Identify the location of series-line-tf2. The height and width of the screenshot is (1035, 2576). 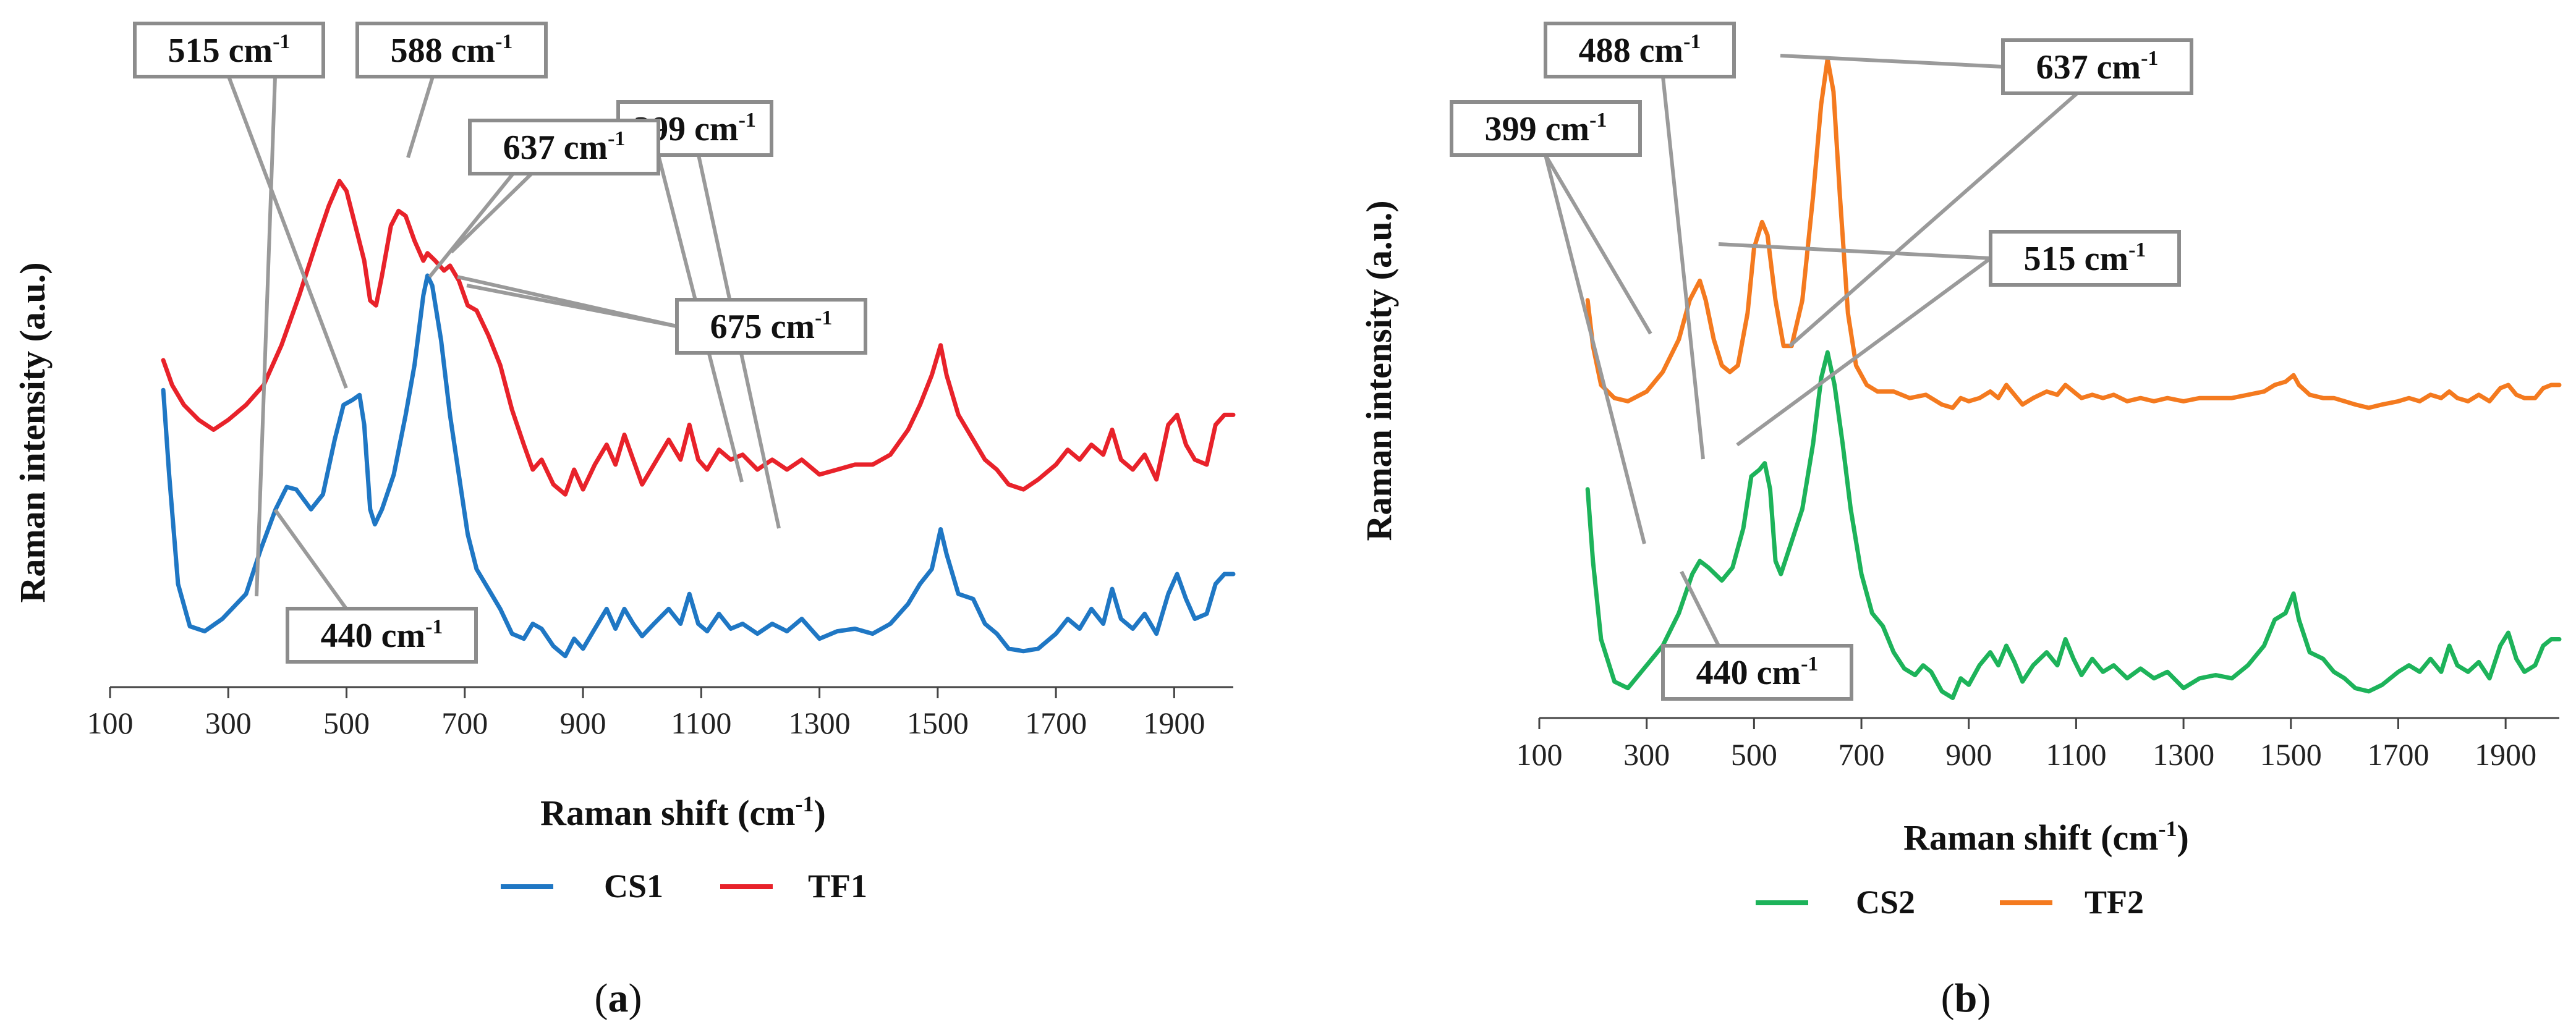
(2073, 234).